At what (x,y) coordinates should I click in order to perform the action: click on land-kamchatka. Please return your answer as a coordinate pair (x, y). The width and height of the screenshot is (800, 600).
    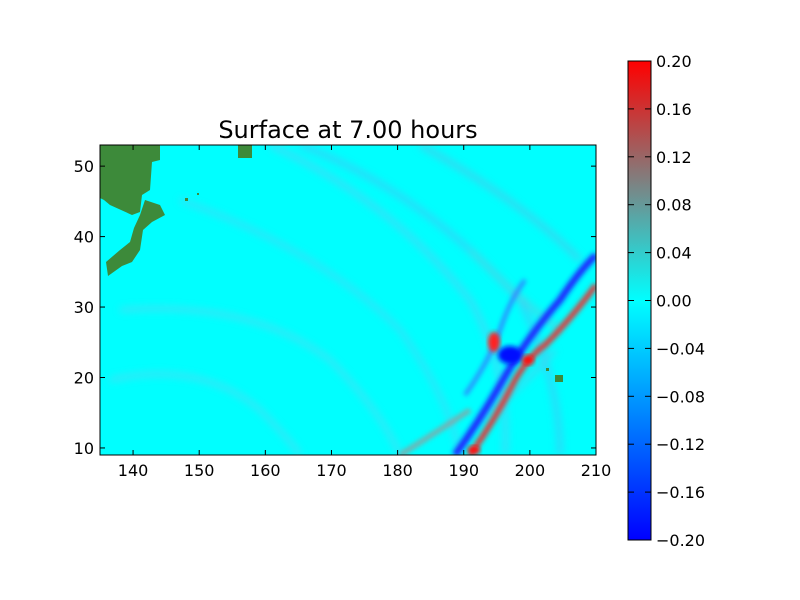
    Looking at the image, I should click on (245, 151).